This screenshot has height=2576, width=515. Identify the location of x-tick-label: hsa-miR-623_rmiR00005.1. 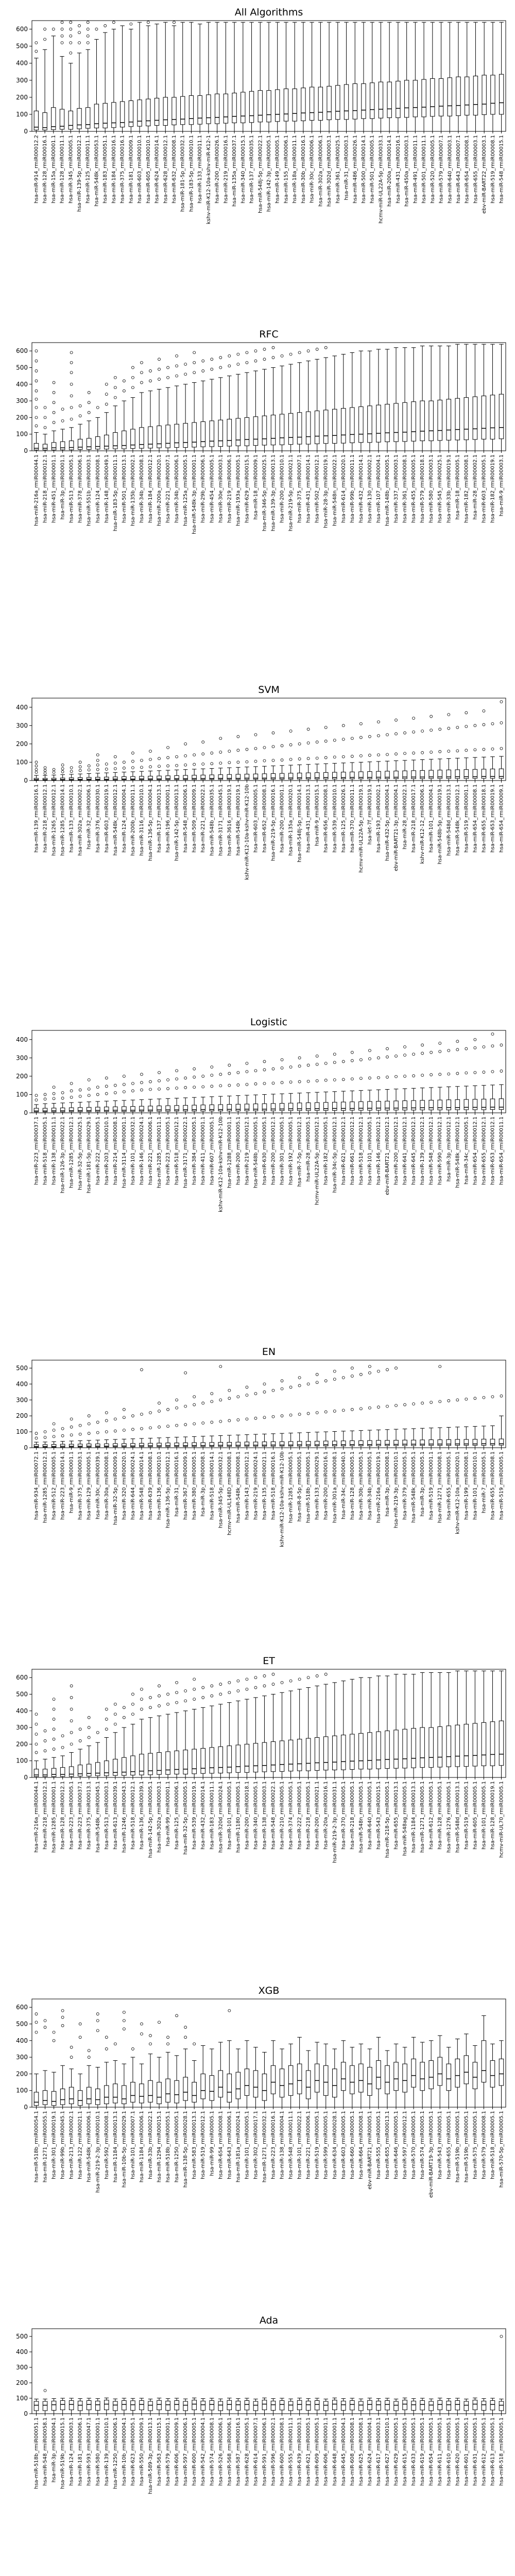
(133, 2451).